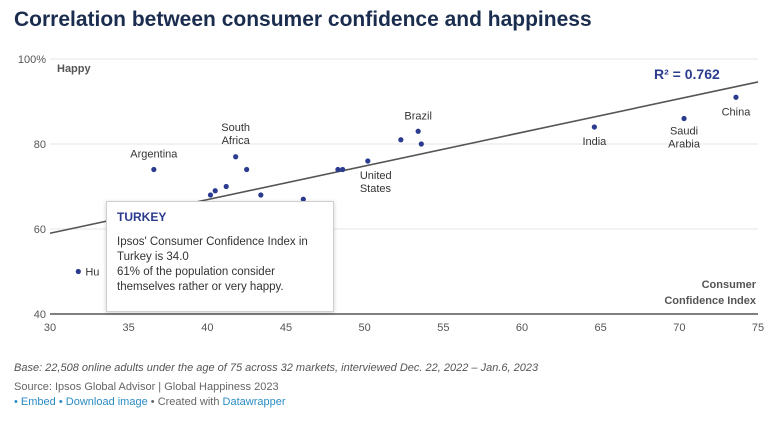  What do you see at coordinates (235, 128) in the screenshot?
I see `point-label: South` at bounding box center [235, 128].